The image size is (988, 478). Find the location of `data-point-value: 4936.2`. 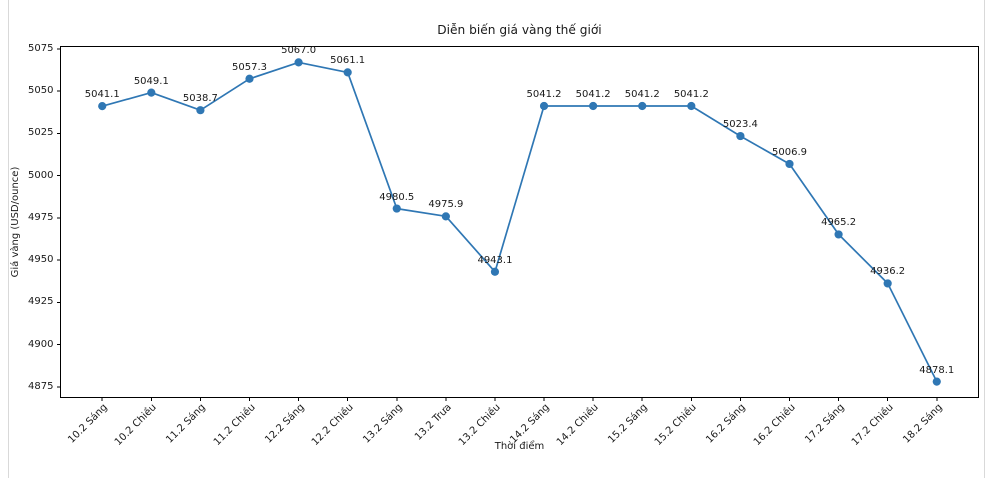

data-point-value: 4936.2 is located at coordinates (888, 272).